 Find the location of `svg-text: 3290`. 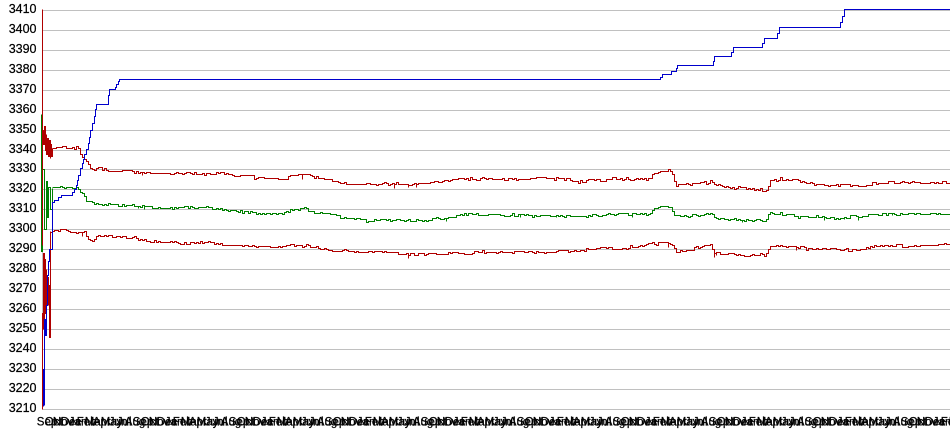

svg-text: 3290 is located at coordinates (23, 248).